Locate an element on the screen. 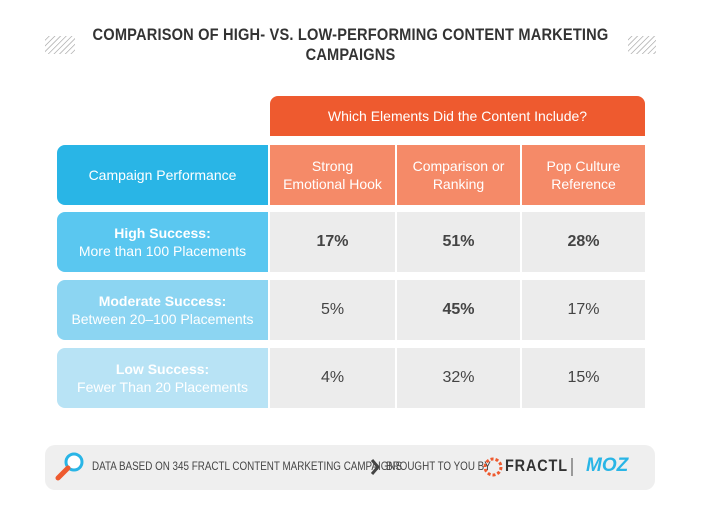  cell: 15% is located at coordinates (583, 378).